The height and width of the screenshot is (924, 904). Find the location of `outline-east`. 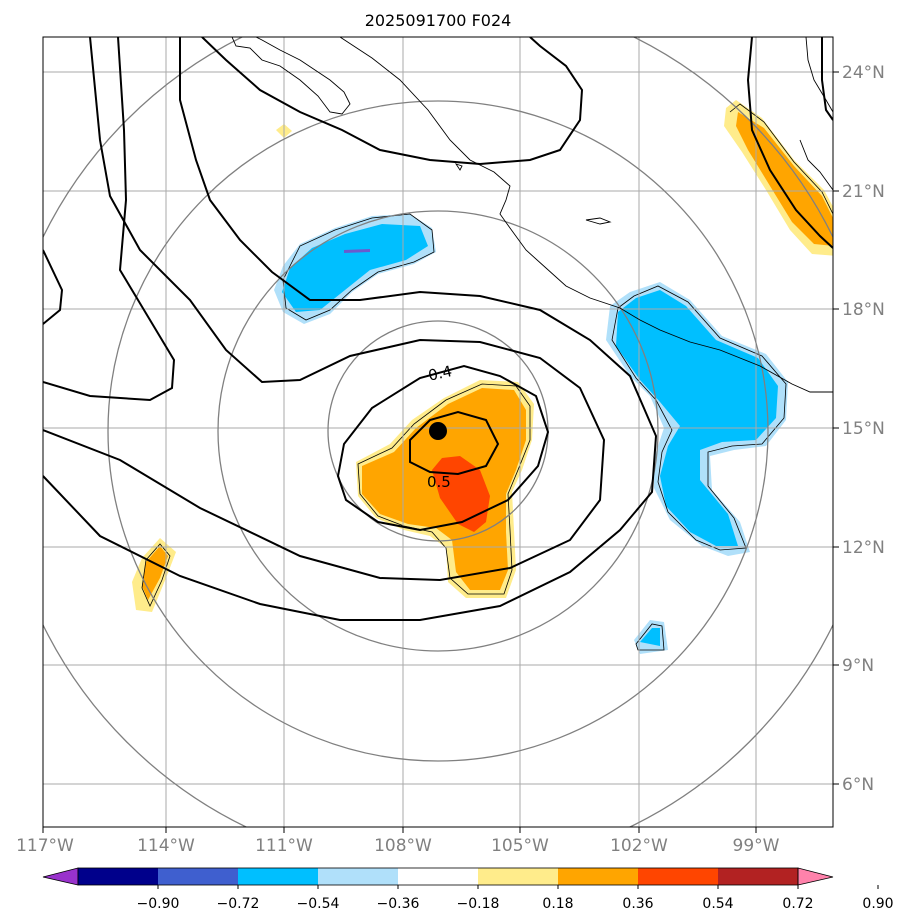

outline-east is located at coordinates (699, 418).